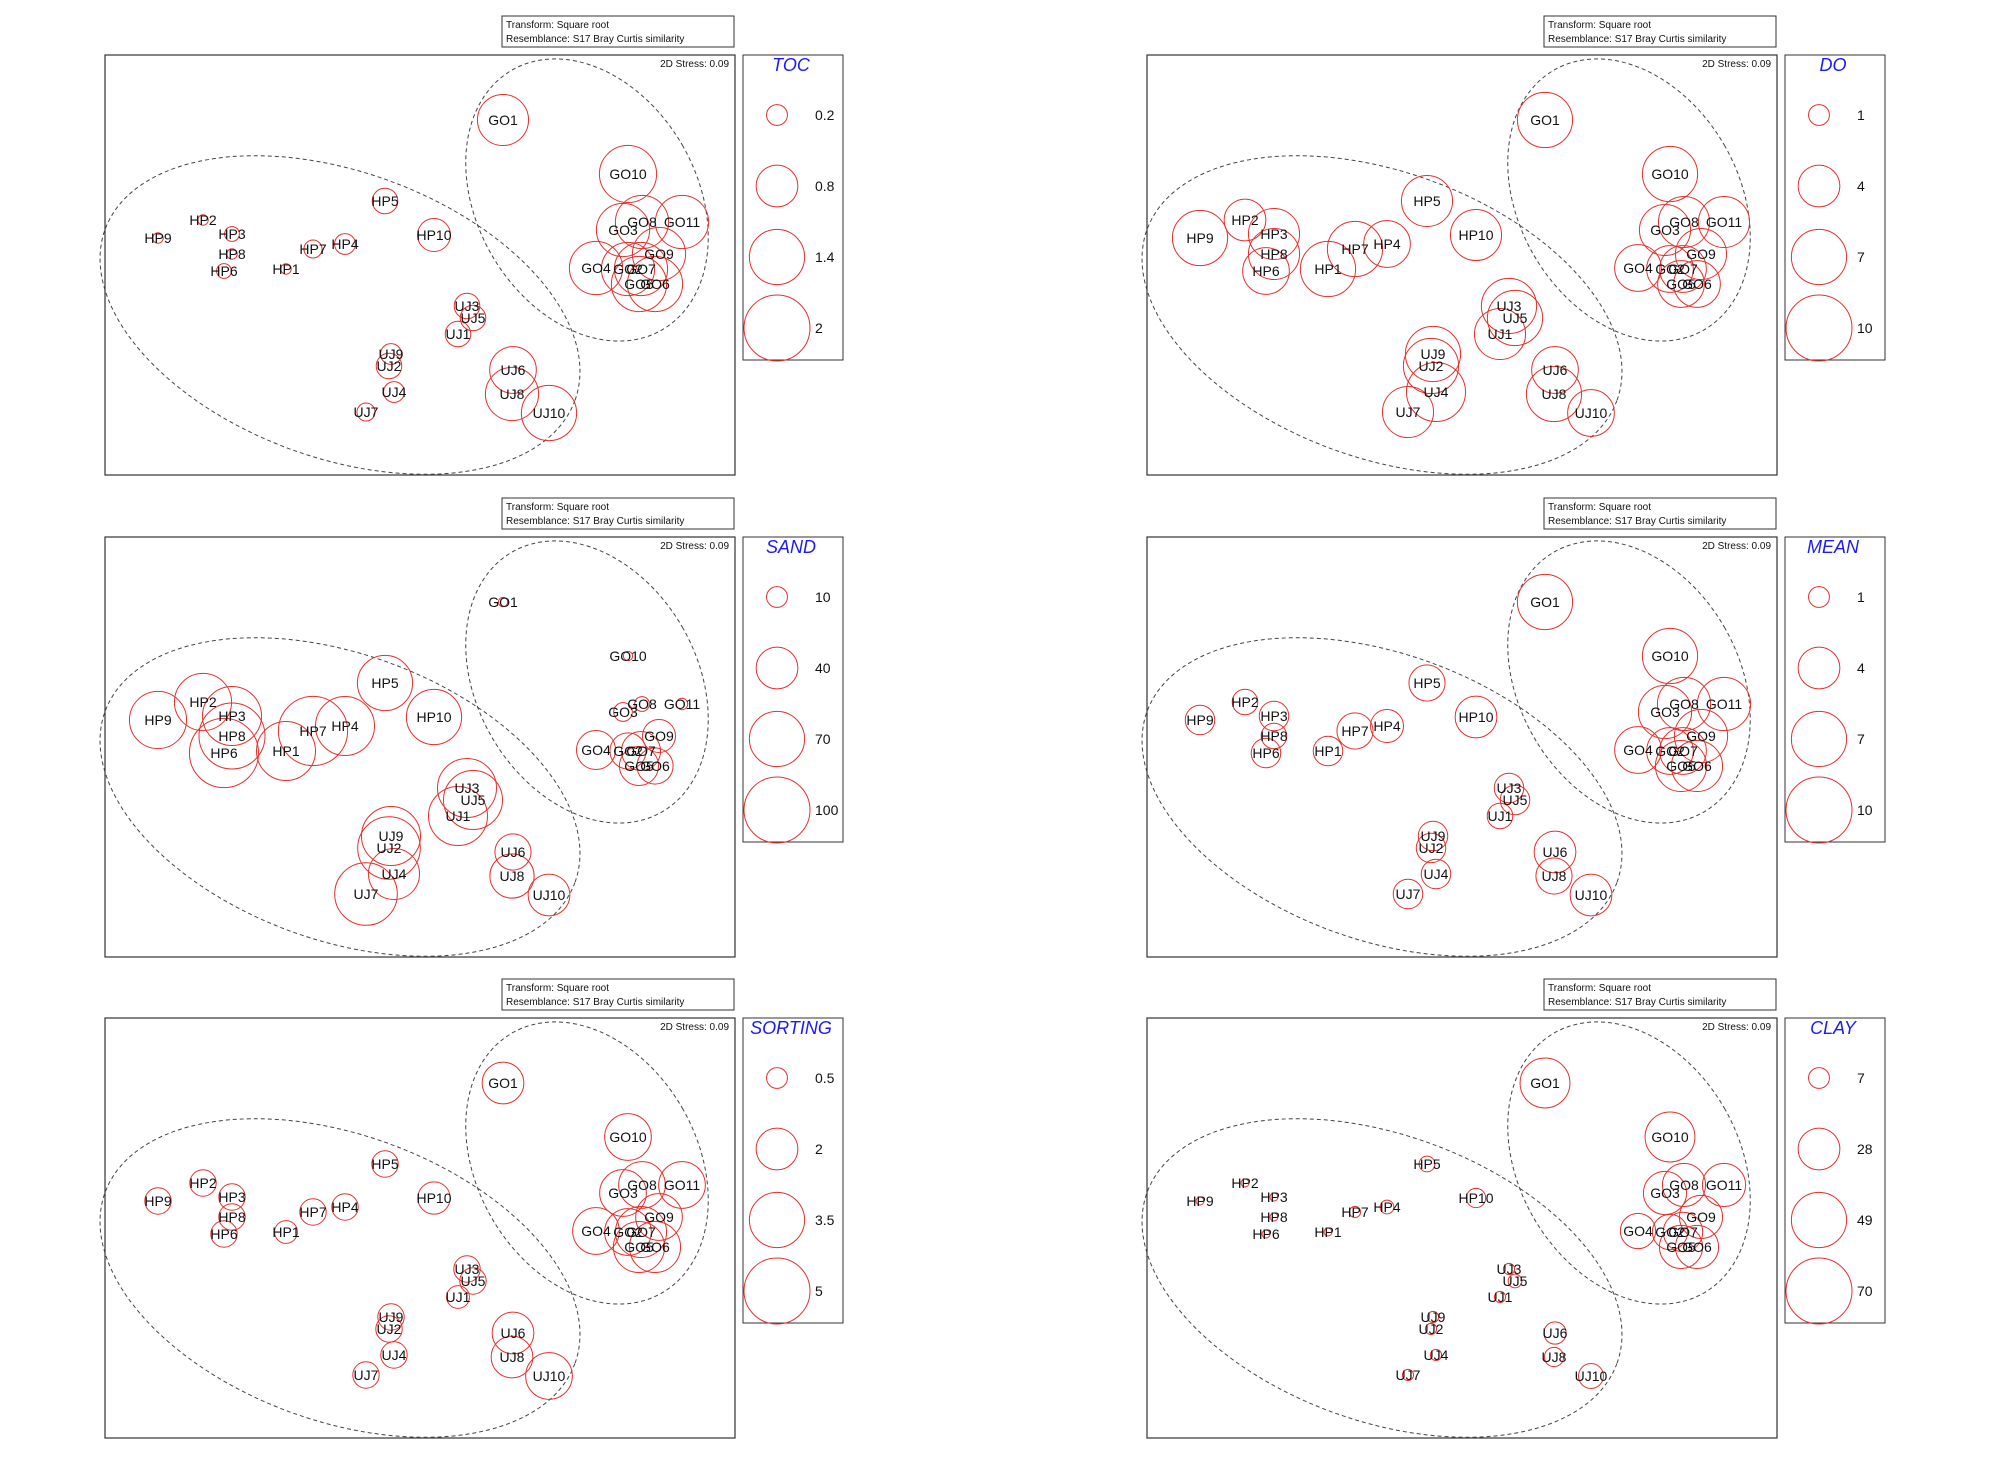 Image resolution: width=2008 pixels, height=1461 pixels. Describe the element at coordinates (623, 230) in the screenshot. I see `site-label-go3: GO3` at that location.